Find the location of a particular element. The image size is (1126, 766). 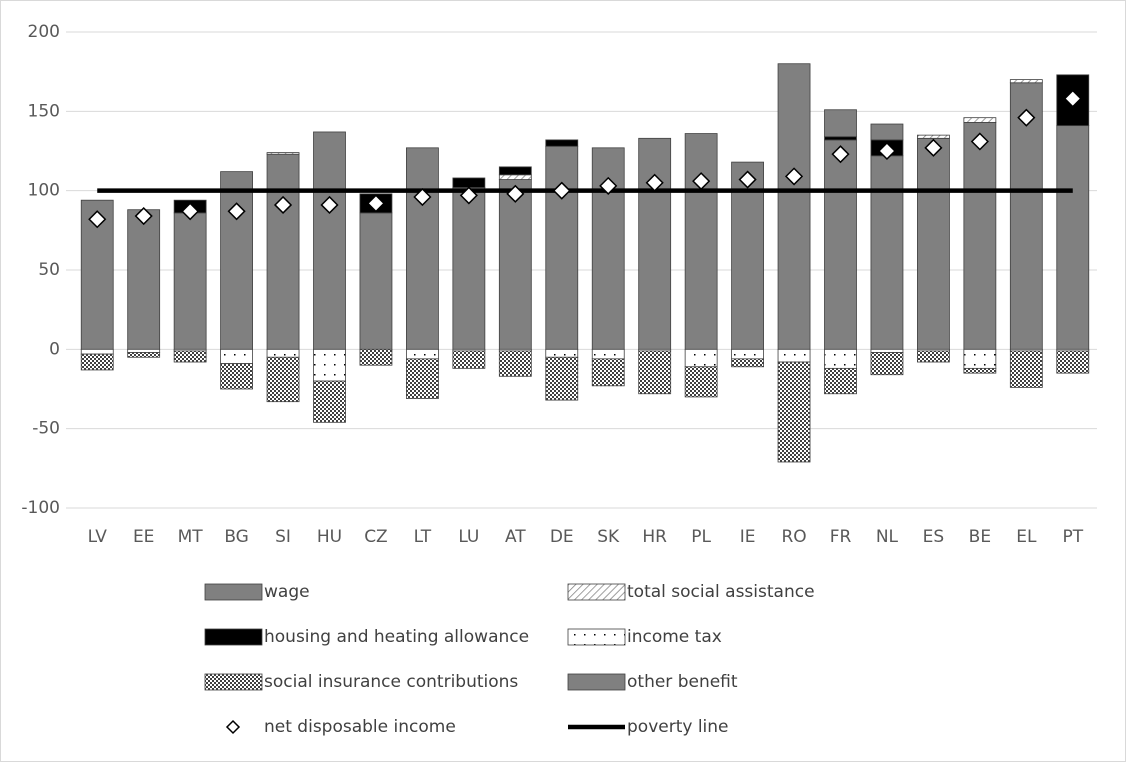

x-tick-label: BE is located at coordinates (980, 537).